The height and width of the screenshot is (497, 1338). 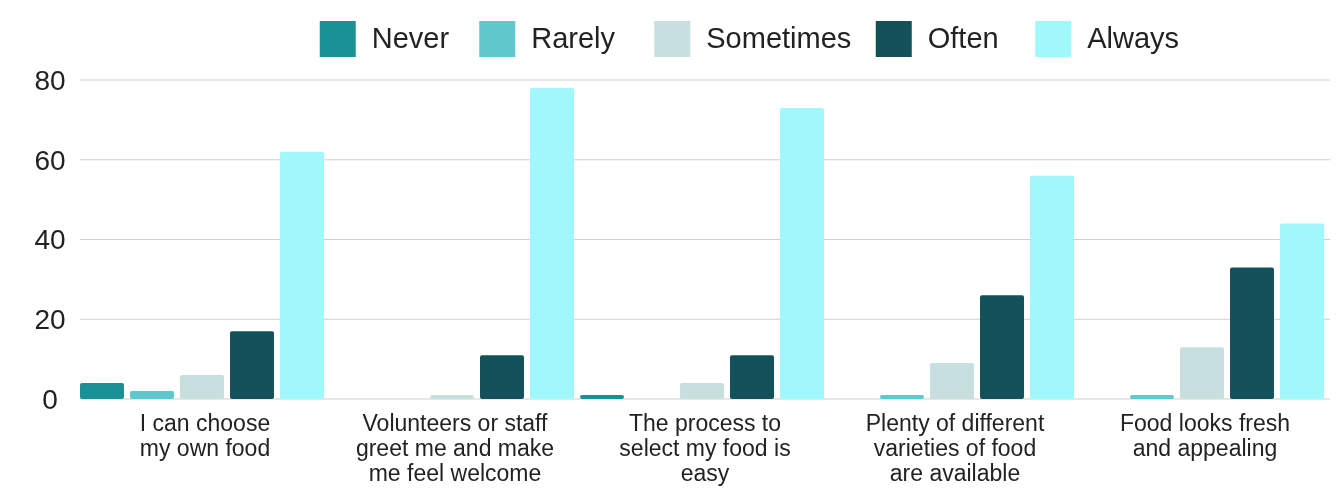 What do you see at coordinates (50, 80) in the screenshot?
I see `y-tick-label: 80` at bounding box center [50, 80].